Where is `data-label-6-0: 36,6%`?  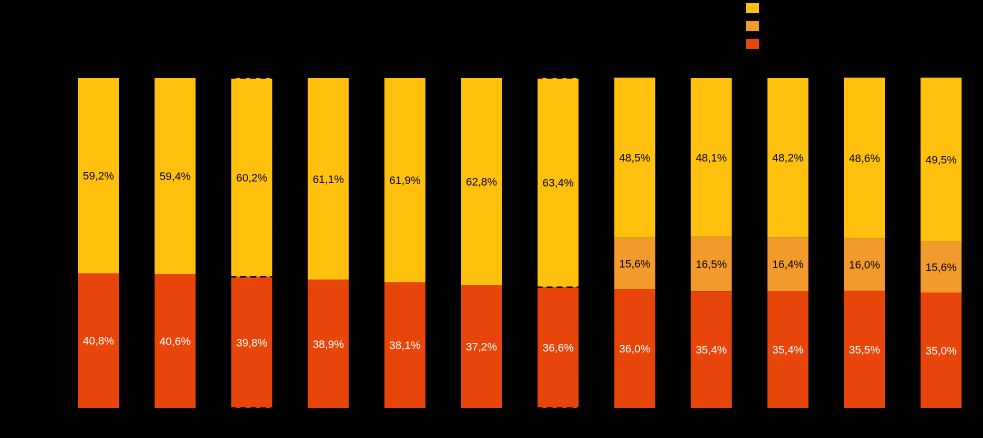 data-label-6-0: 36,6% is located at coordinates (557, 349).